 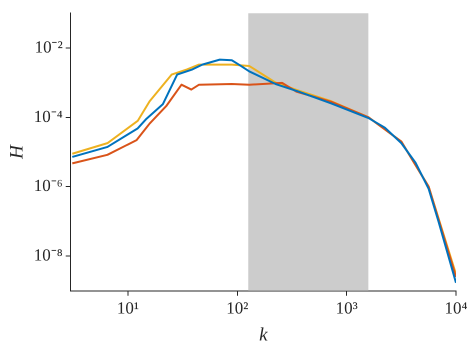 I want to click on y-axis-title: H, so click(x=17, y=152).